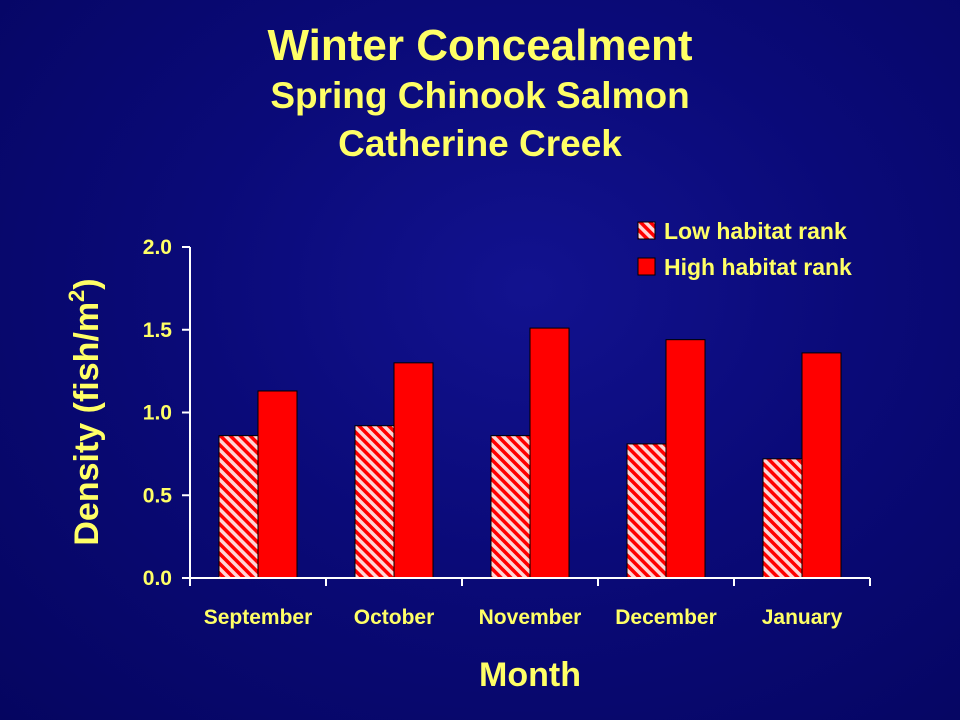  What do you see at coordinates (258, 617) in the screenshot?
I see `x-category-label: September` at bounding box center [258, 617].